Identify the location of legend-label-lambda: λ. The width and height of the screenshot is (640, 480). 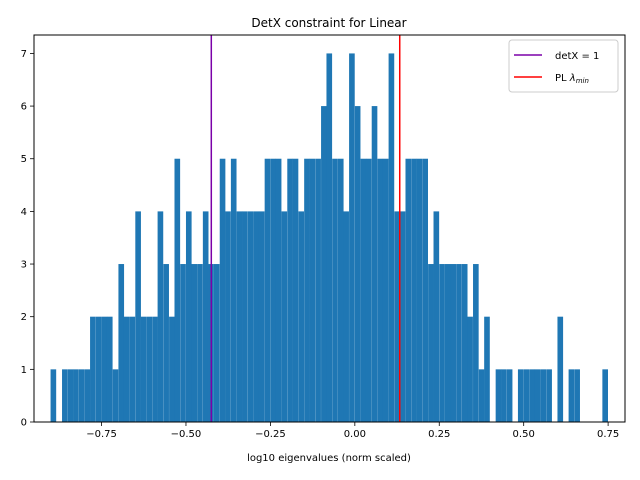
(572, 78).